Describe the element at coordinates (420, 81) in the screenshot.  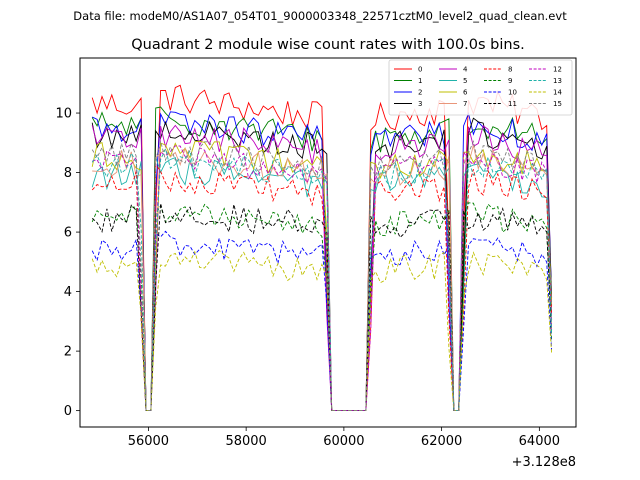
I see `legend-label: 1` at that location.